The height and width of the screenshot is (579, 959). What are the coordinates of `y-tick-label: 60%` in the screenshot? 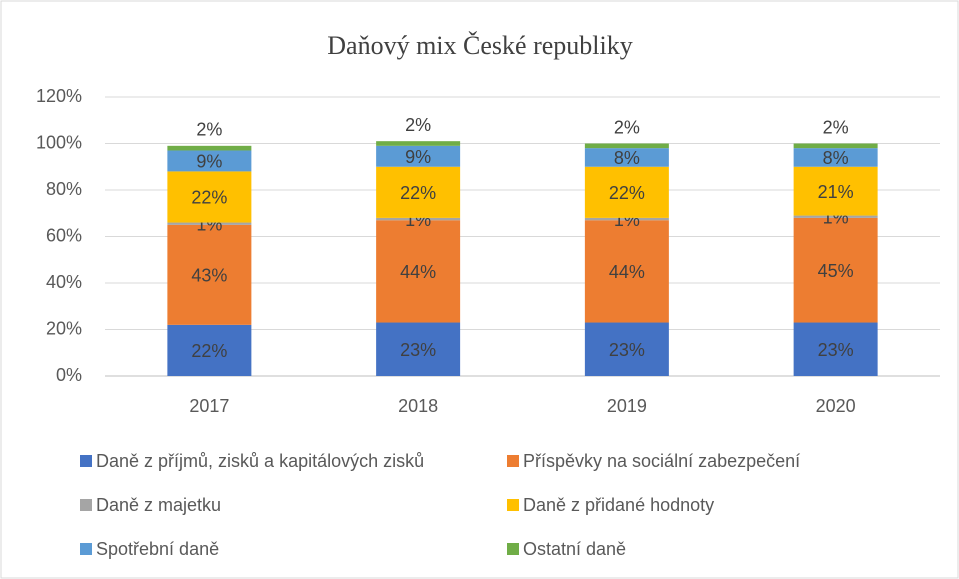 It's located at (64, 235).